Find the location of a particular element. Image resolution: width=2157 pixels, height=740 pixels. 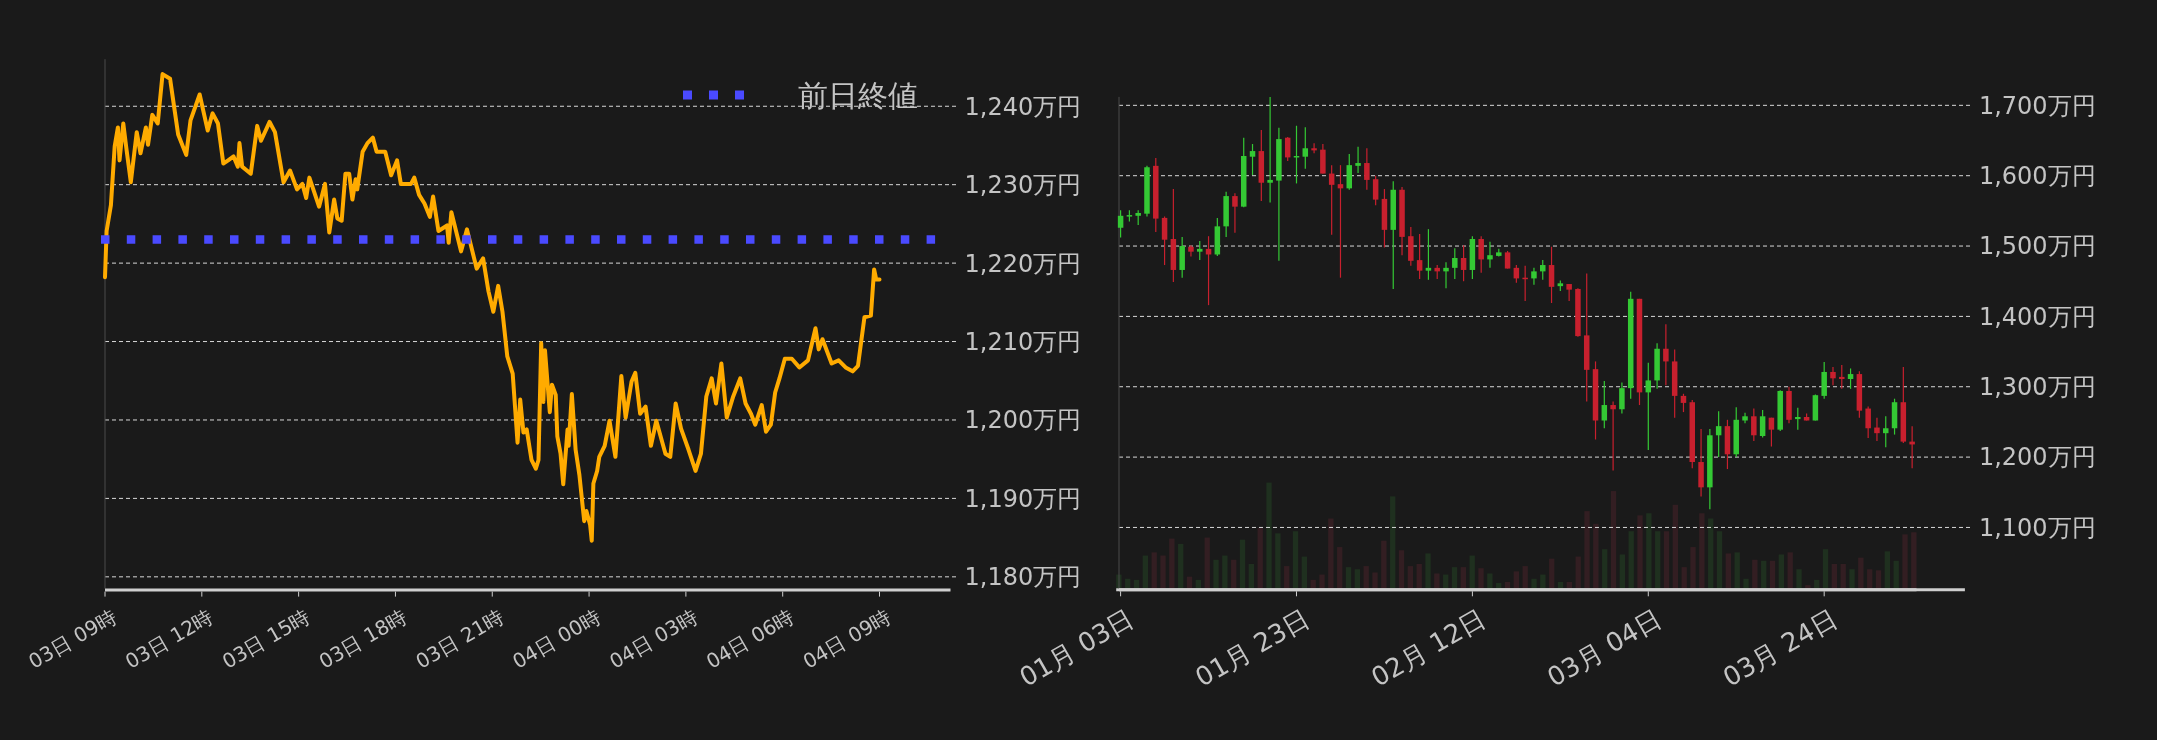

y-tick-label: 1,230万円 is located at coordinates (1023, 185).